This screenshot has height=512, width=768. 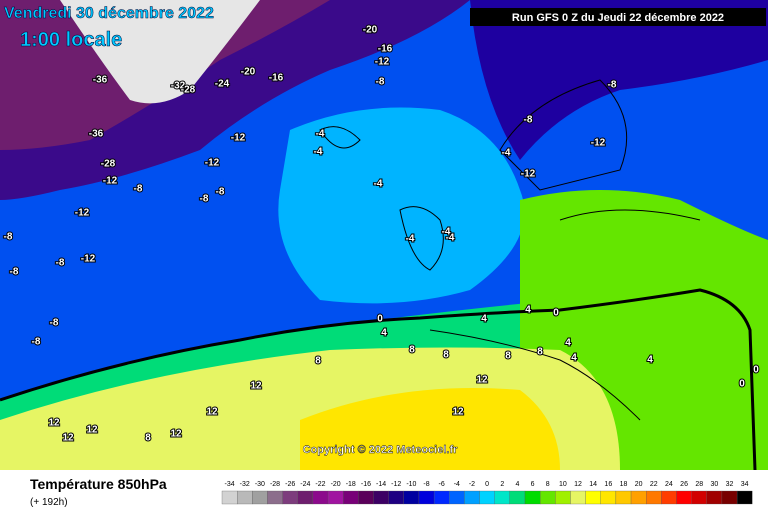 I want to click on legend-tick-label: 12, so click(x=578, y=484).